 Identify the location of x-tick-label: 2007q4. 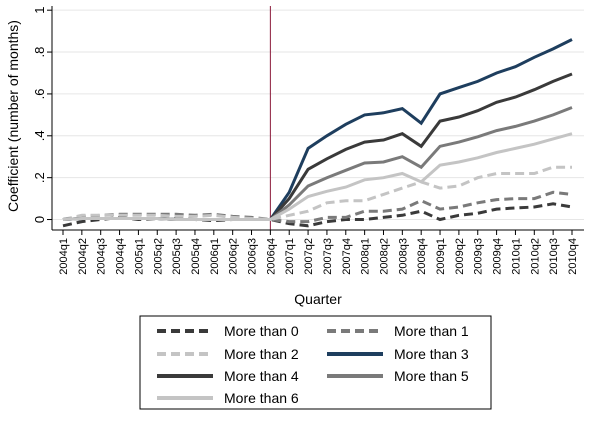
(347, 256).